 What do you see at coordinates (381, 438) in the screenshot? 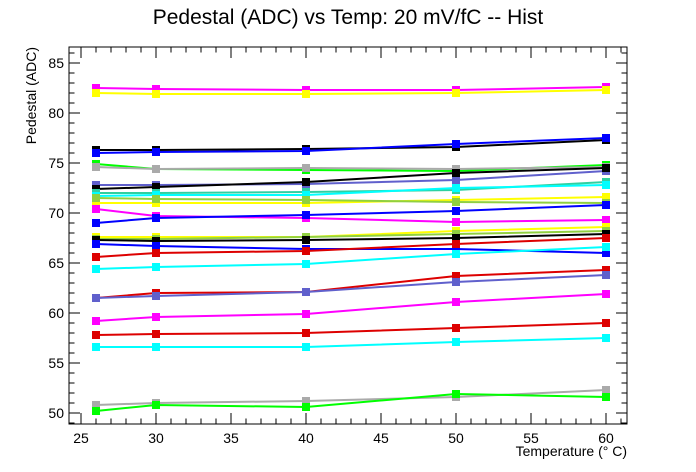
I see `x-tick-label: 45` at bounding box center [381, 438].